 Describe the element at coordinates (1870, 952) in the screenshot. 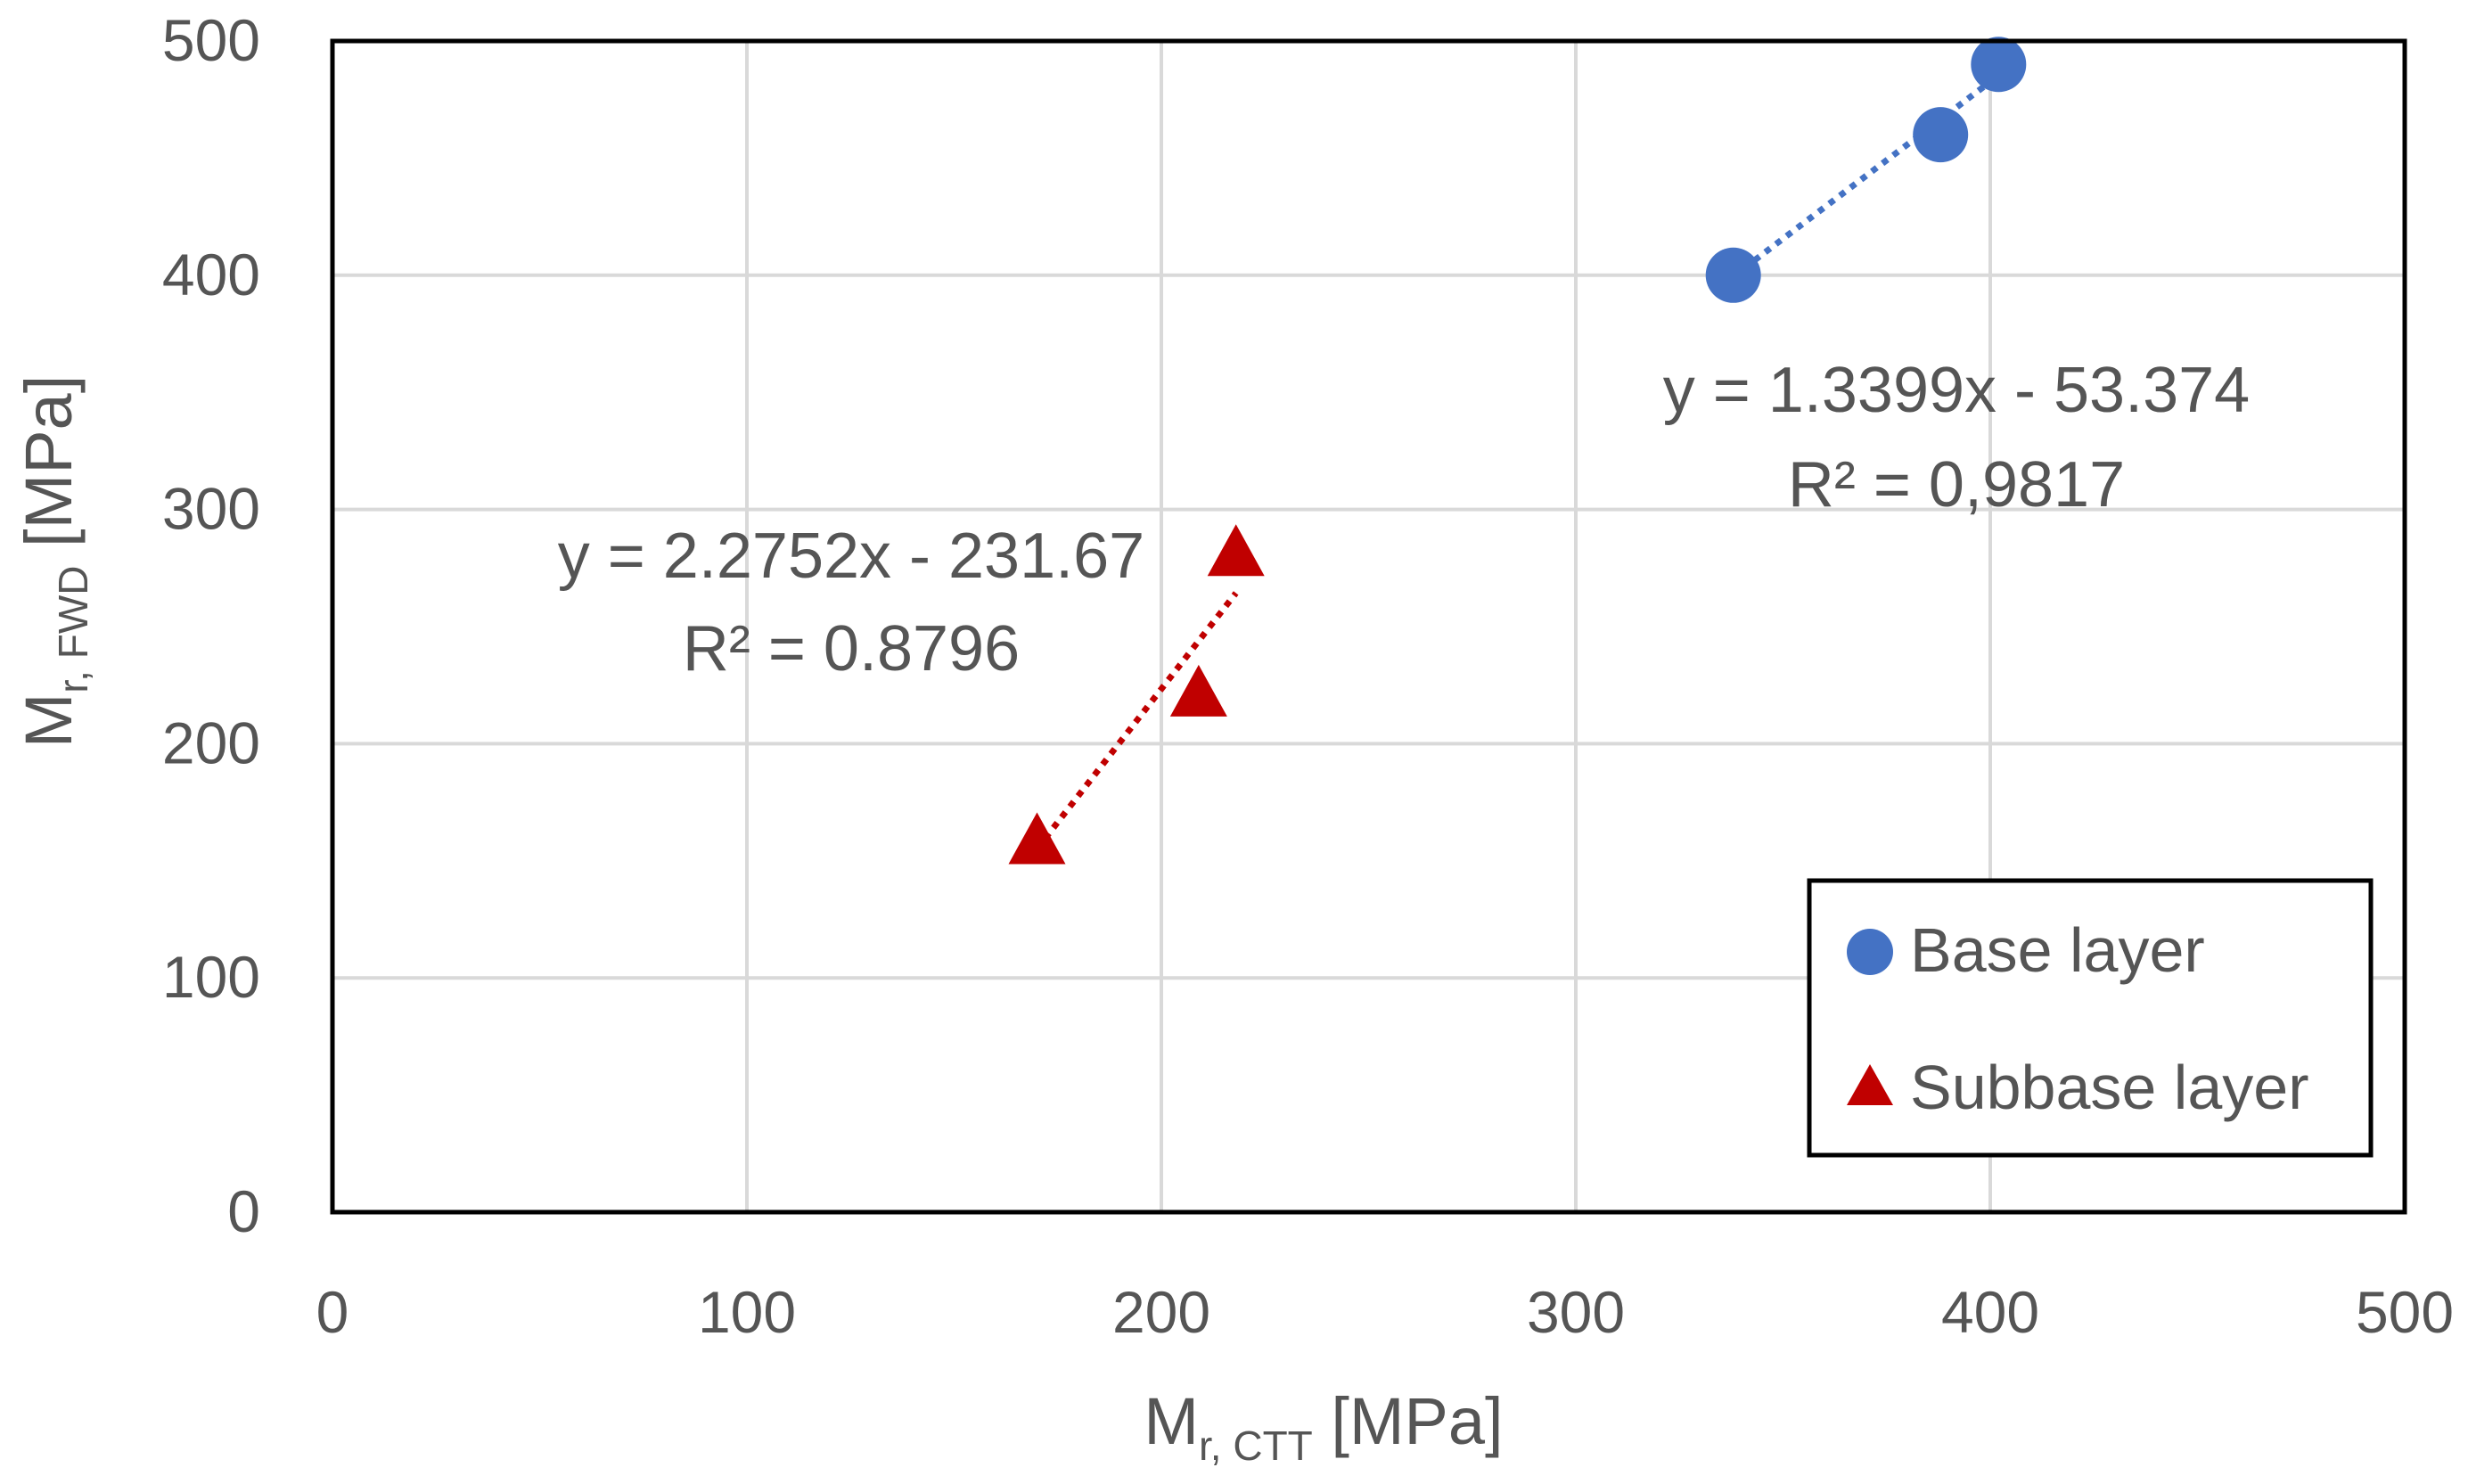

I see `legend-base-marker` at that location.